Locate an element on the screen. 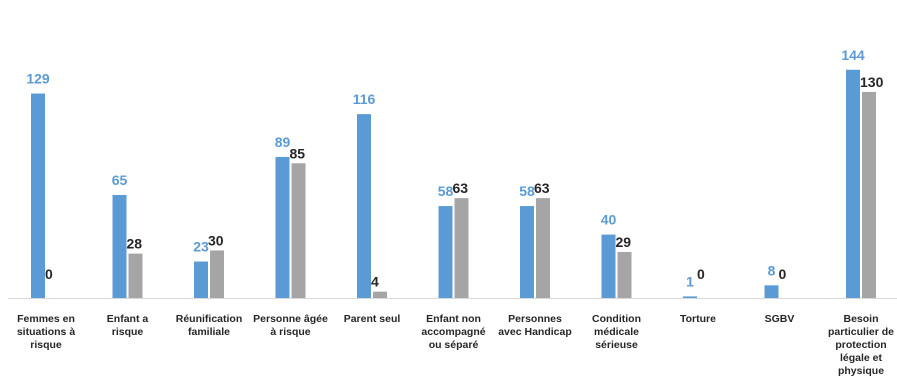 The image size is (897, 387). category-label-line: Condition is located at coordinates (616, 319).